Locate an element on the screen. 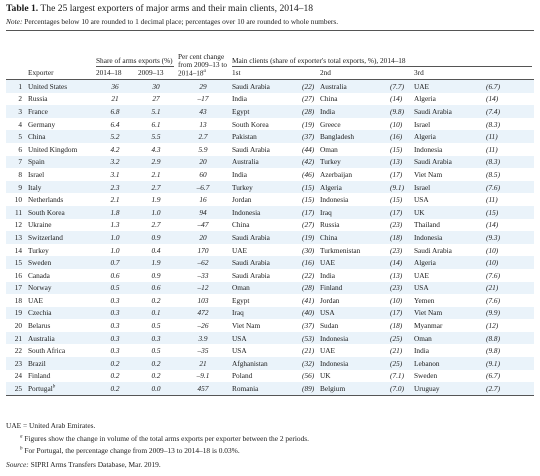 The height and width of the screenshot is (476, 540). client1-share-cell-value: 40 is located at coordinates (308, 313).